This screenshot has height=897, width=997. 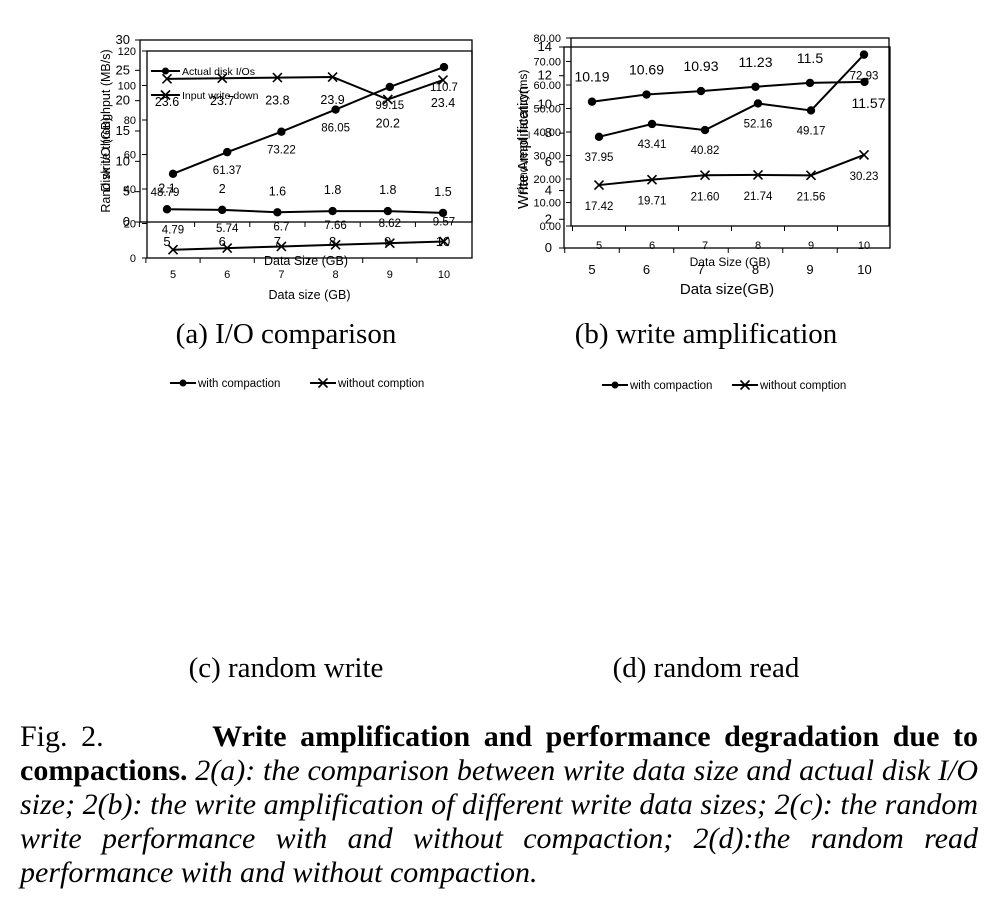 I want to click on caption-fig-label: Fig. 2., so click(x=62, y=736).